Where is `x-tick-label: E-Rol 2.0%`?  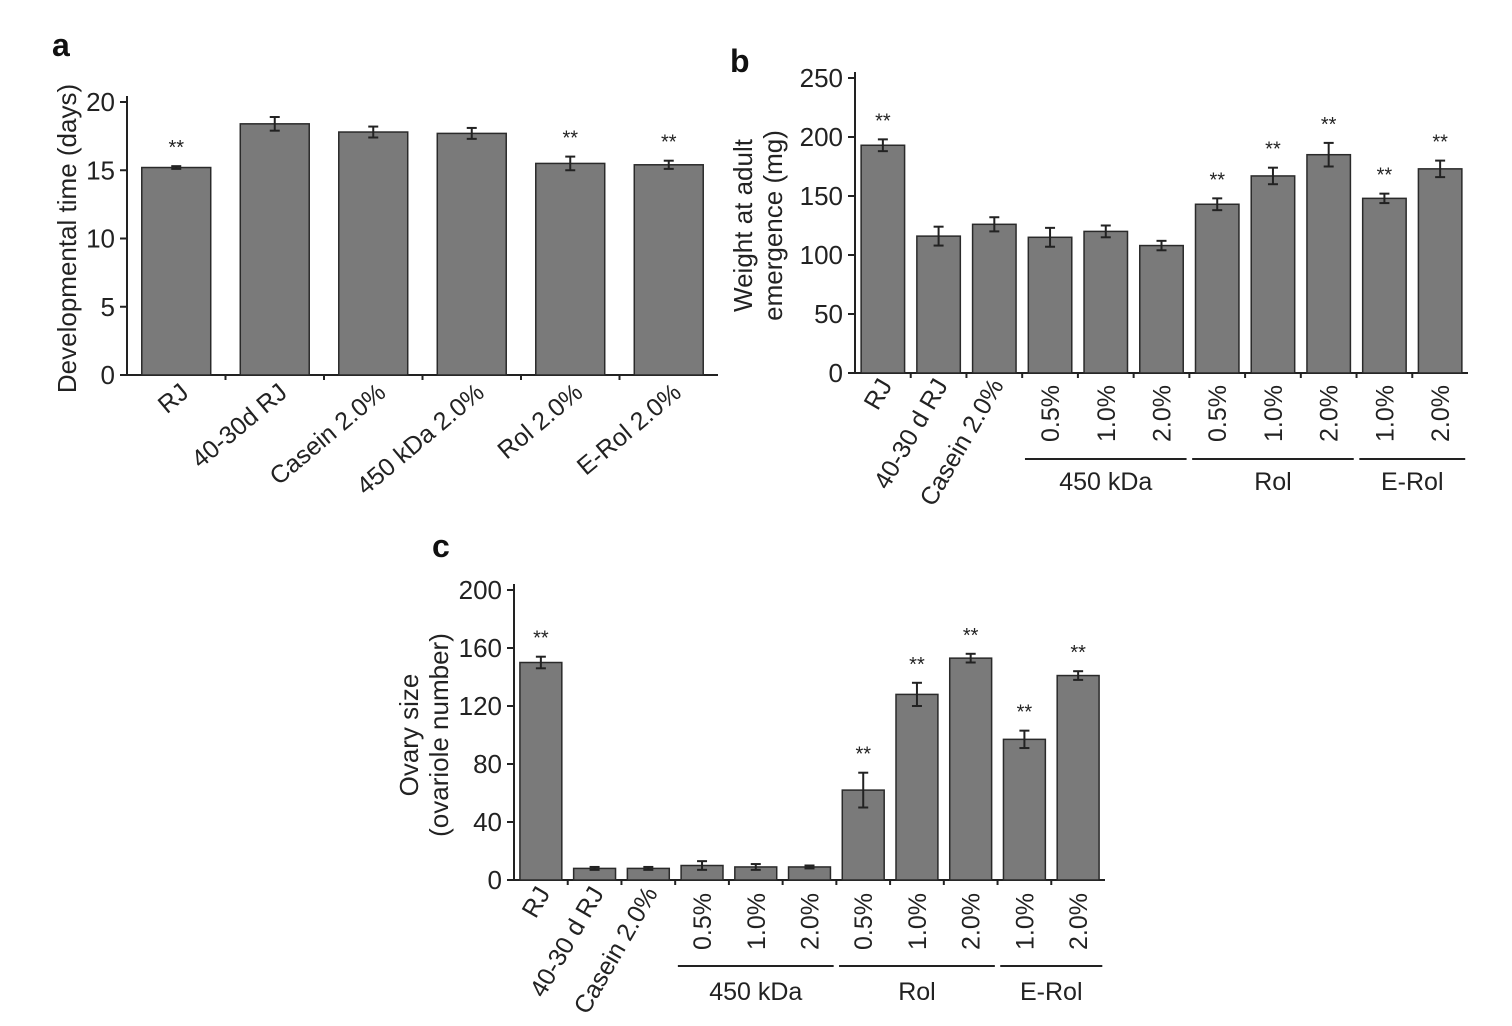 x-tick-label: E-Rol 2.0% is located at coordinates (629, 429).